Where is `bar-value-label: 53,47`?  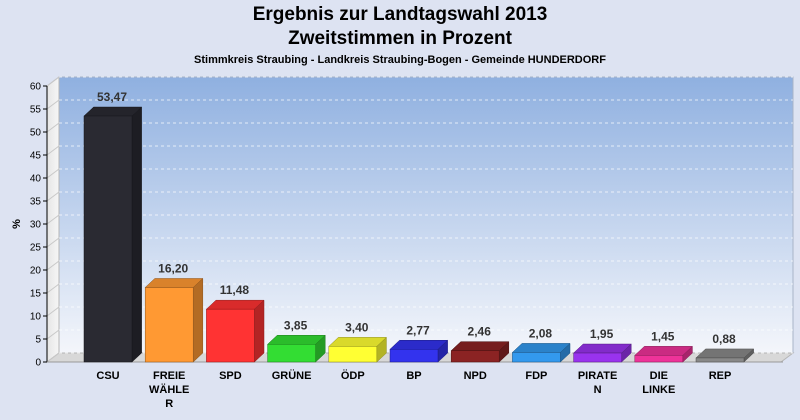 bar-value-label: 53,47 is located at coordinates (112, 97).